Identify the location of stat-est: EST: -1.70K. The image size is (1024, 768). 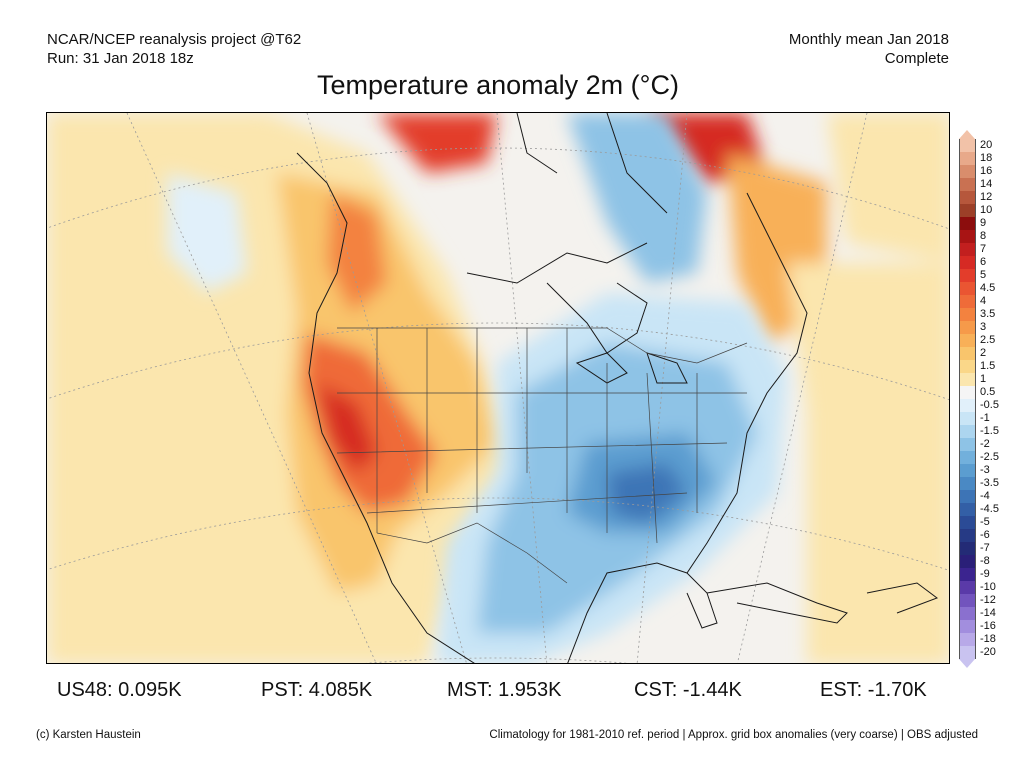
(873, 690).